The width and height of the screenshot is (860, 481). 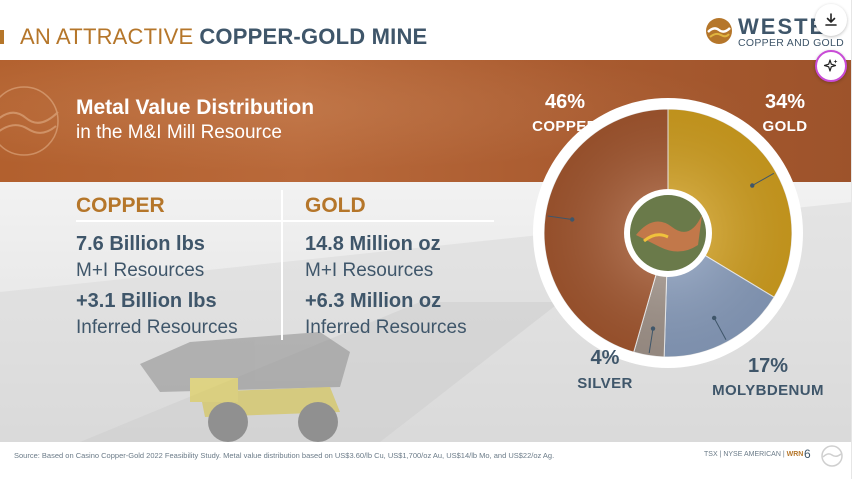 What do you see at coordinates (768, 390) in the screenshot?
I see `molybdenum-slice-label: MOLYBDENUM` at bounding box center [768, 390].